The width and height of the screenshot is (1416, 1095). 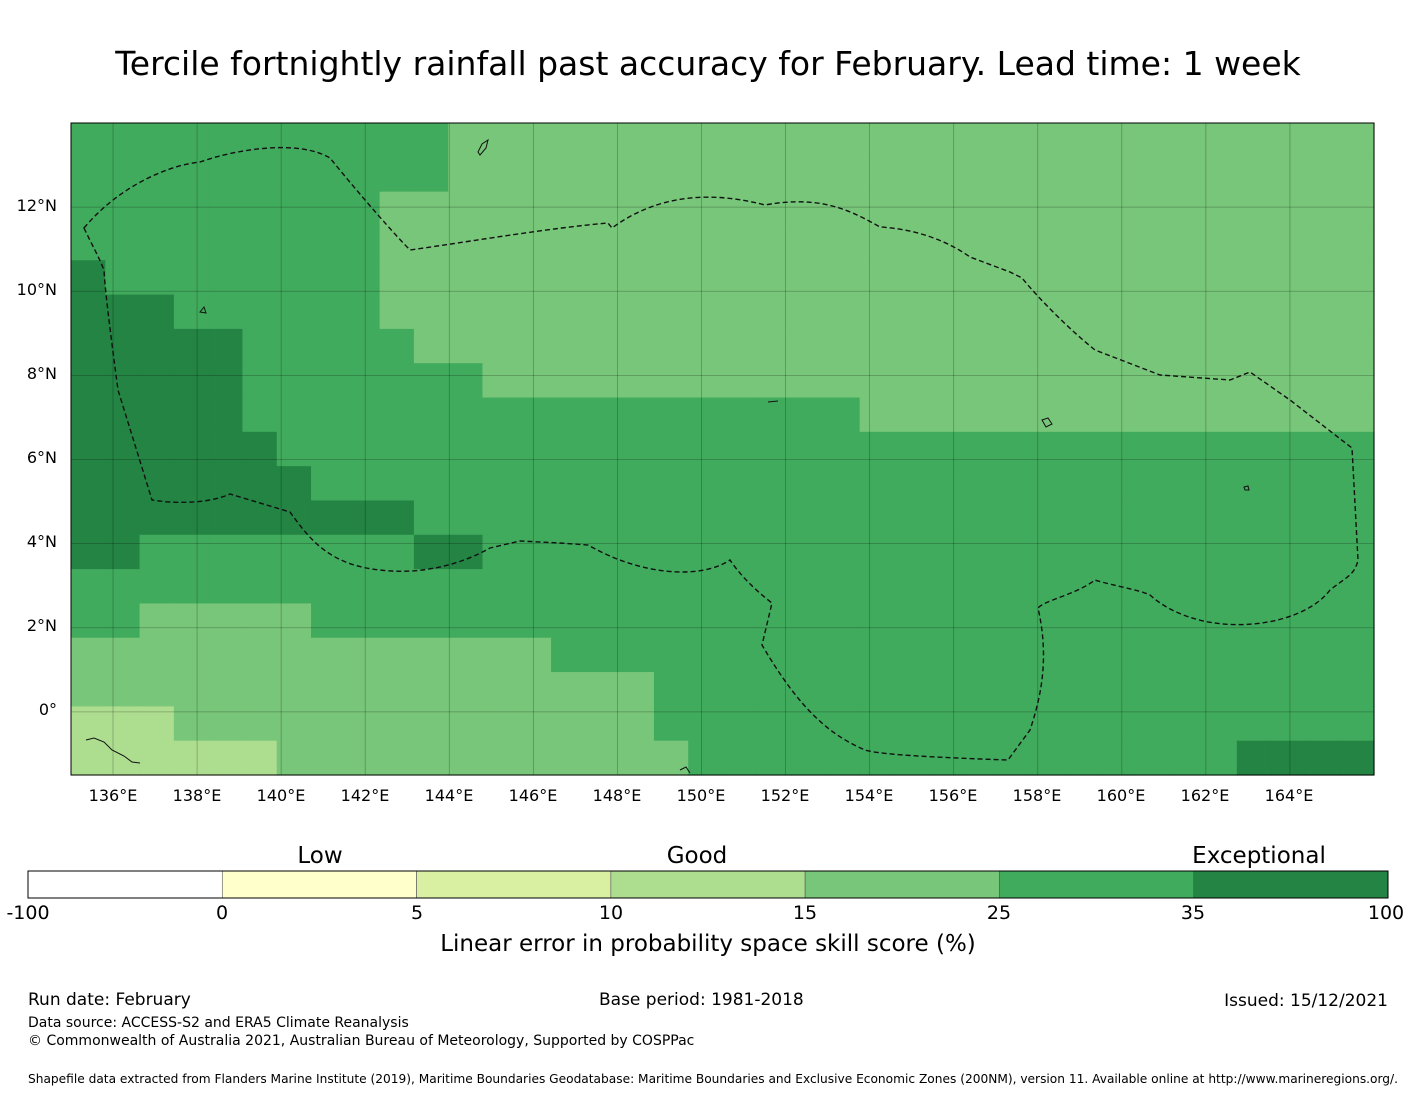 I want to click on category-label-low: Low, so click(x=320, y=856).